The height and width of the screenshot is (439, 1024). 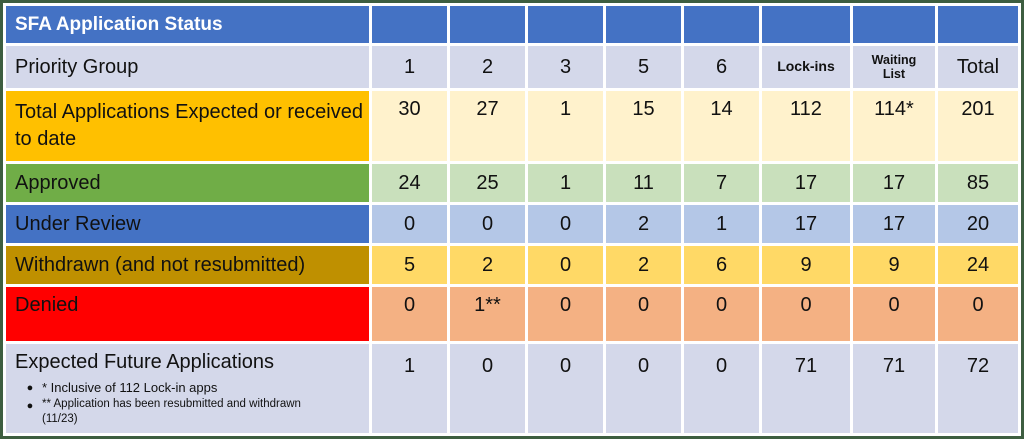 What do you see at coordinates (806, 126) in the screenshot?
I see `cell-value: 112` at bounding box center [806, 126].